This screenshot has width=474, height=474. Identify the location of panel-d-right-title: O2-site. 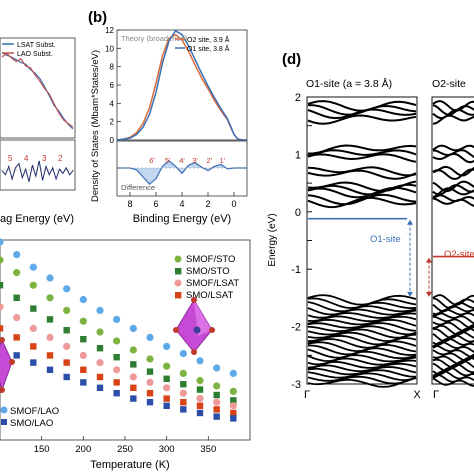
(449, 84).